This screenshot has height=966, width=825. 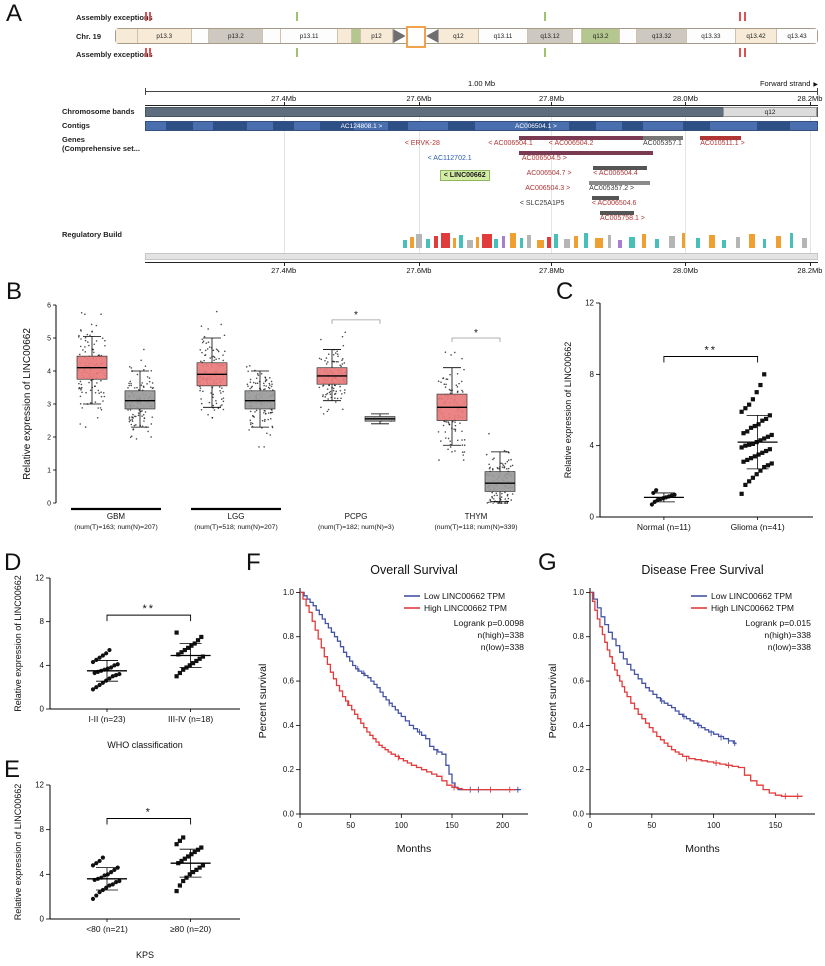 I want to click on ruler-bottom-ticks, so click(x=481, y=264).